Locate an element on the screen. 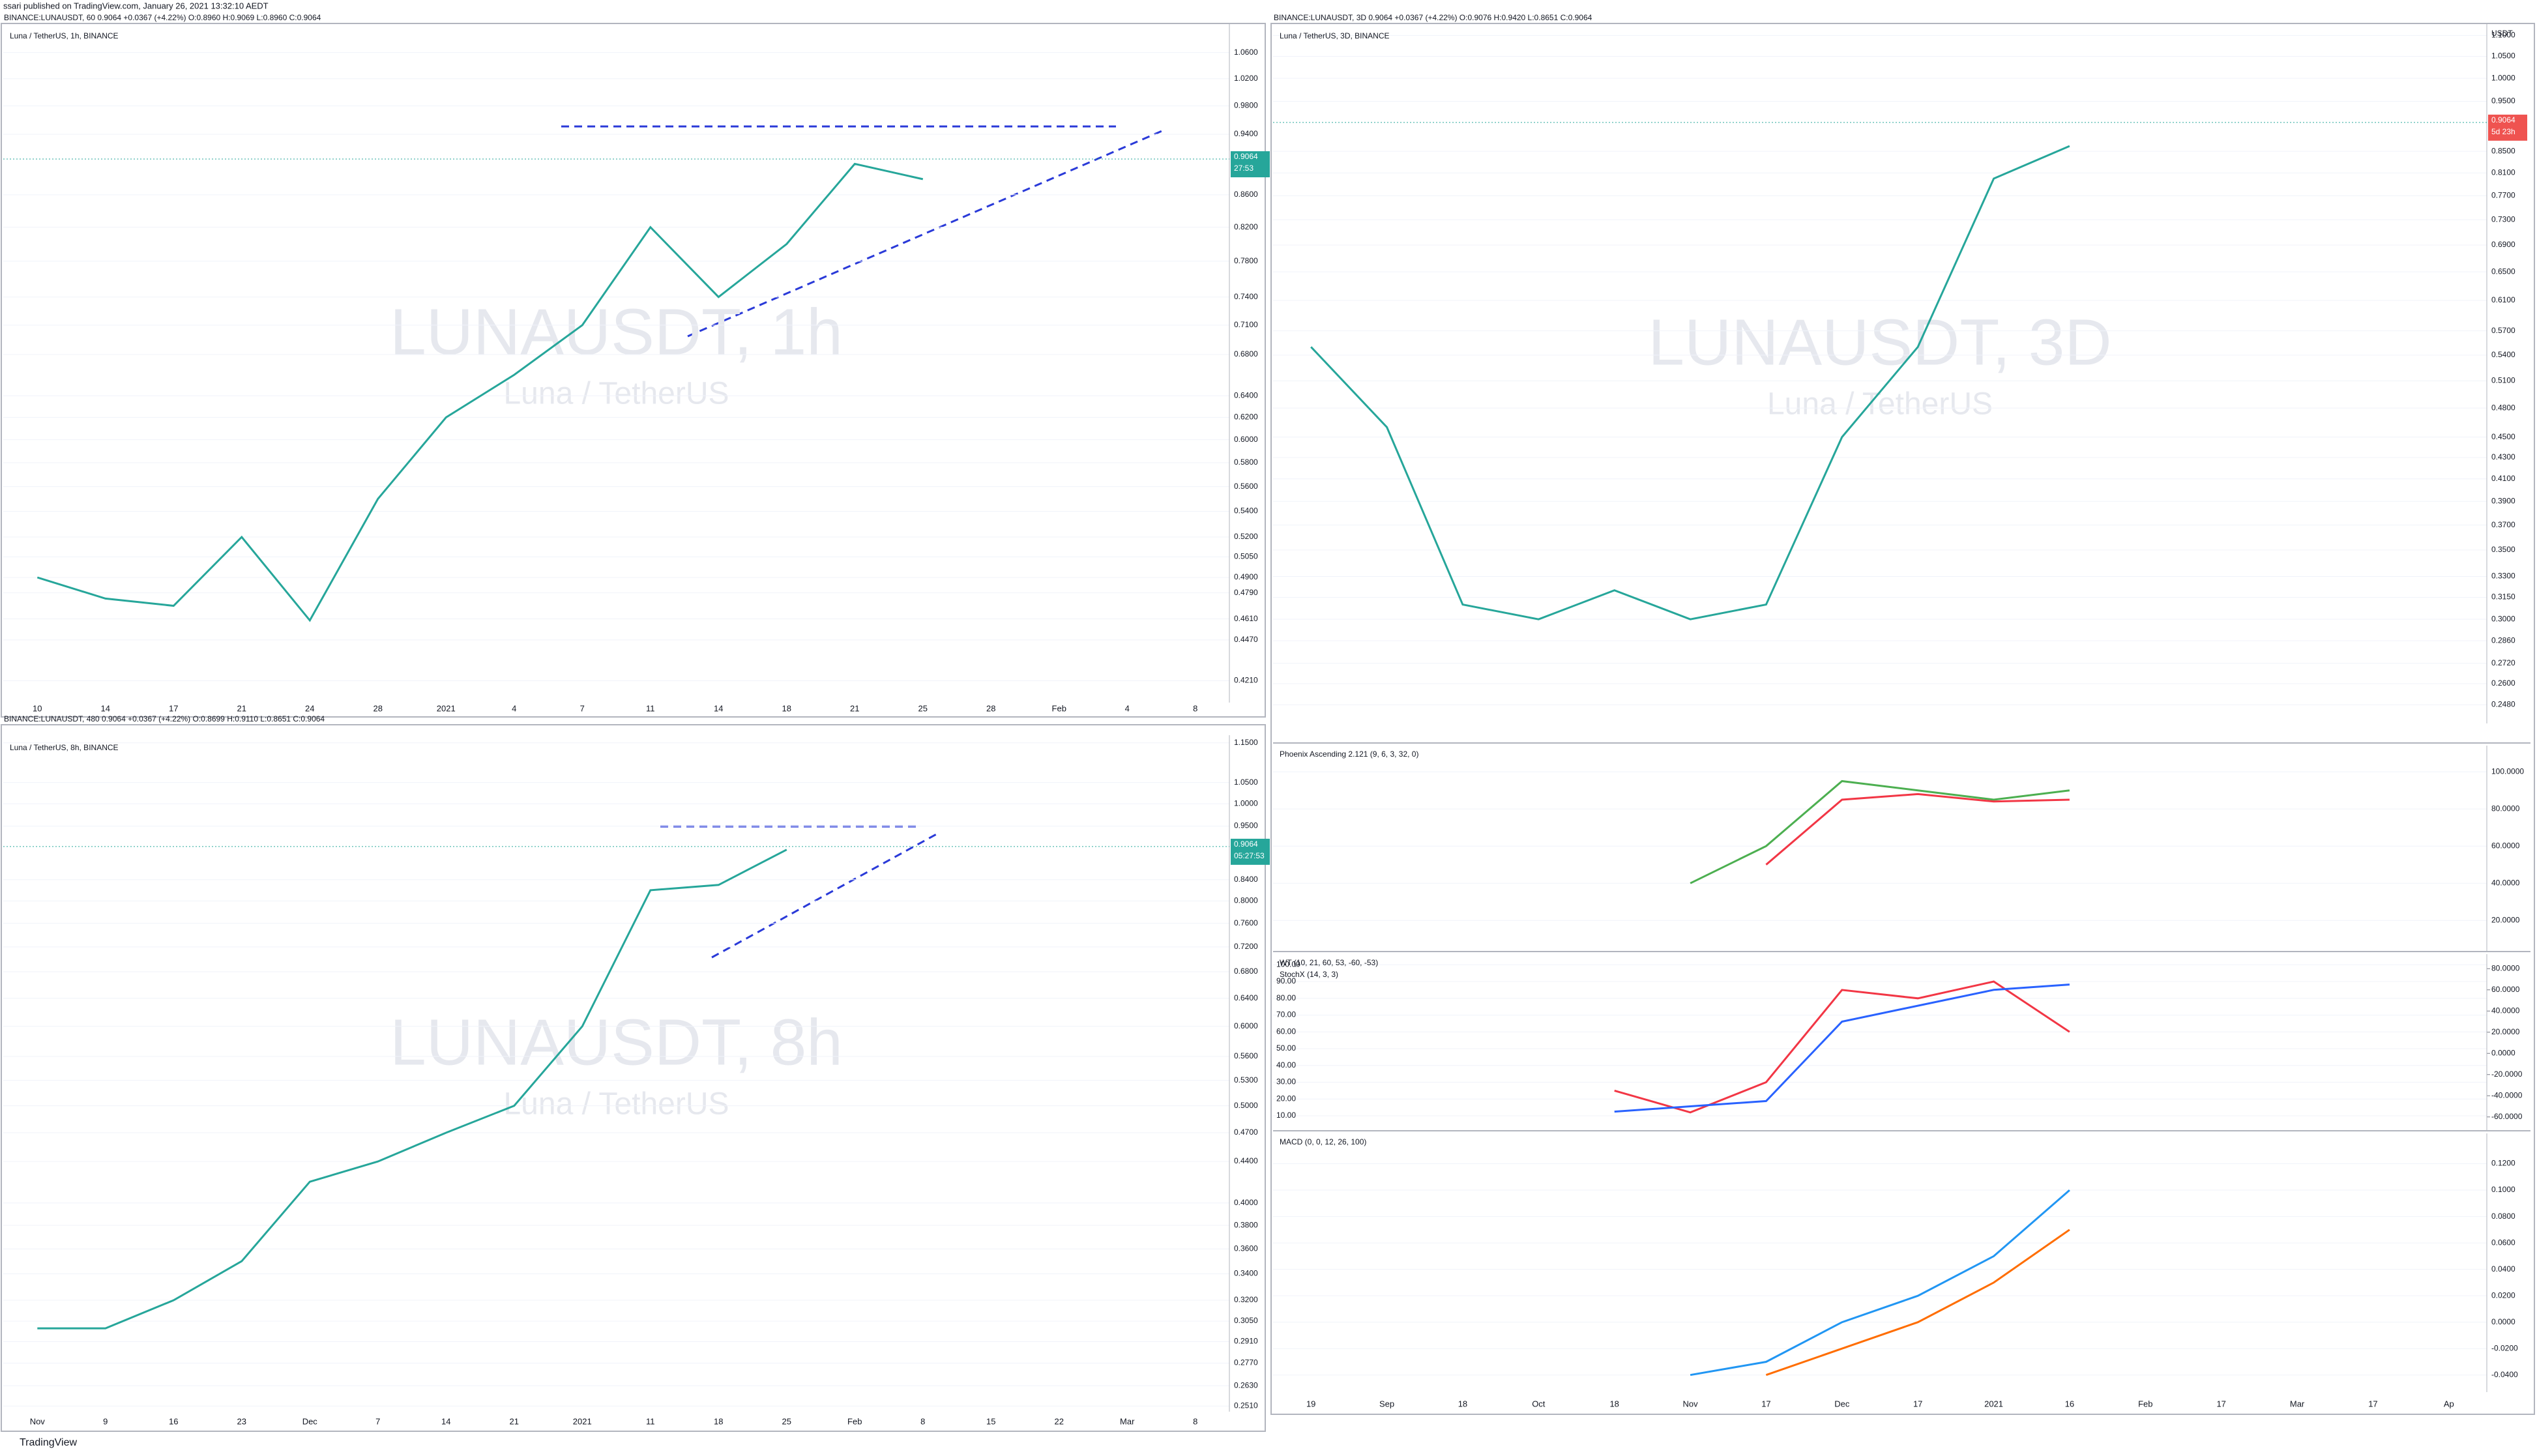  x-tick-label: 21 is located at coordinates (854, 708).